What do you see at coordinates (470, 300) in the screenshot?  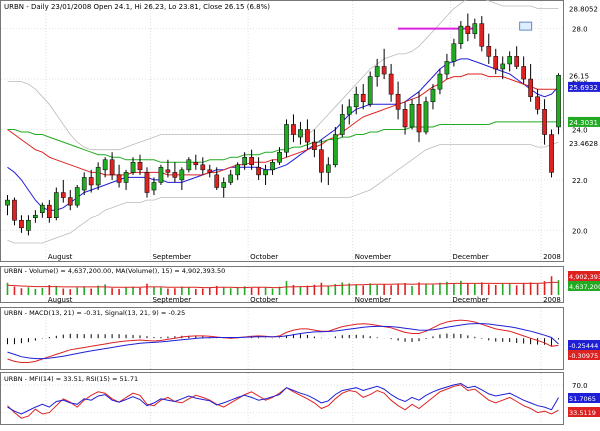 I see `volume-x-label: December` at bounding box center [470, 300].